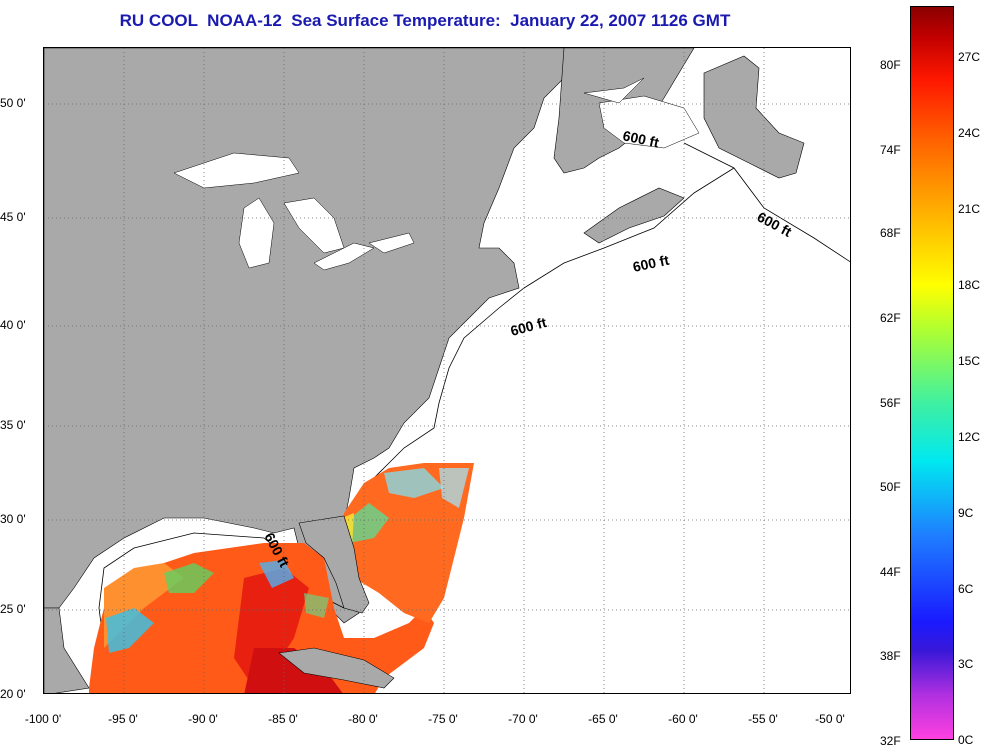 The height and width of the screenshot is (754, 984). I want to click on colorbar-f-label: 56F, so click(890, 403).